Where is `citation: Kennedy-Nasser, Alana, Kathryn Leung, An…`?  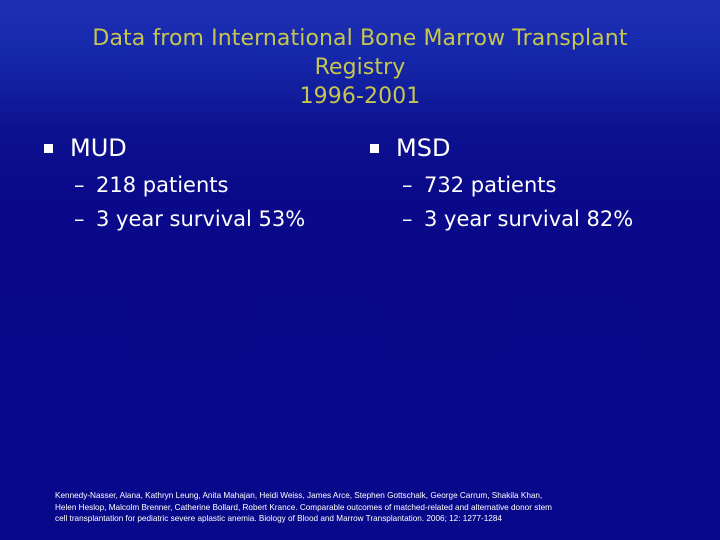 citation: Kennedy-Nasser, Alana, Kathryn Leung, An… is located at coordinates (365, 507).